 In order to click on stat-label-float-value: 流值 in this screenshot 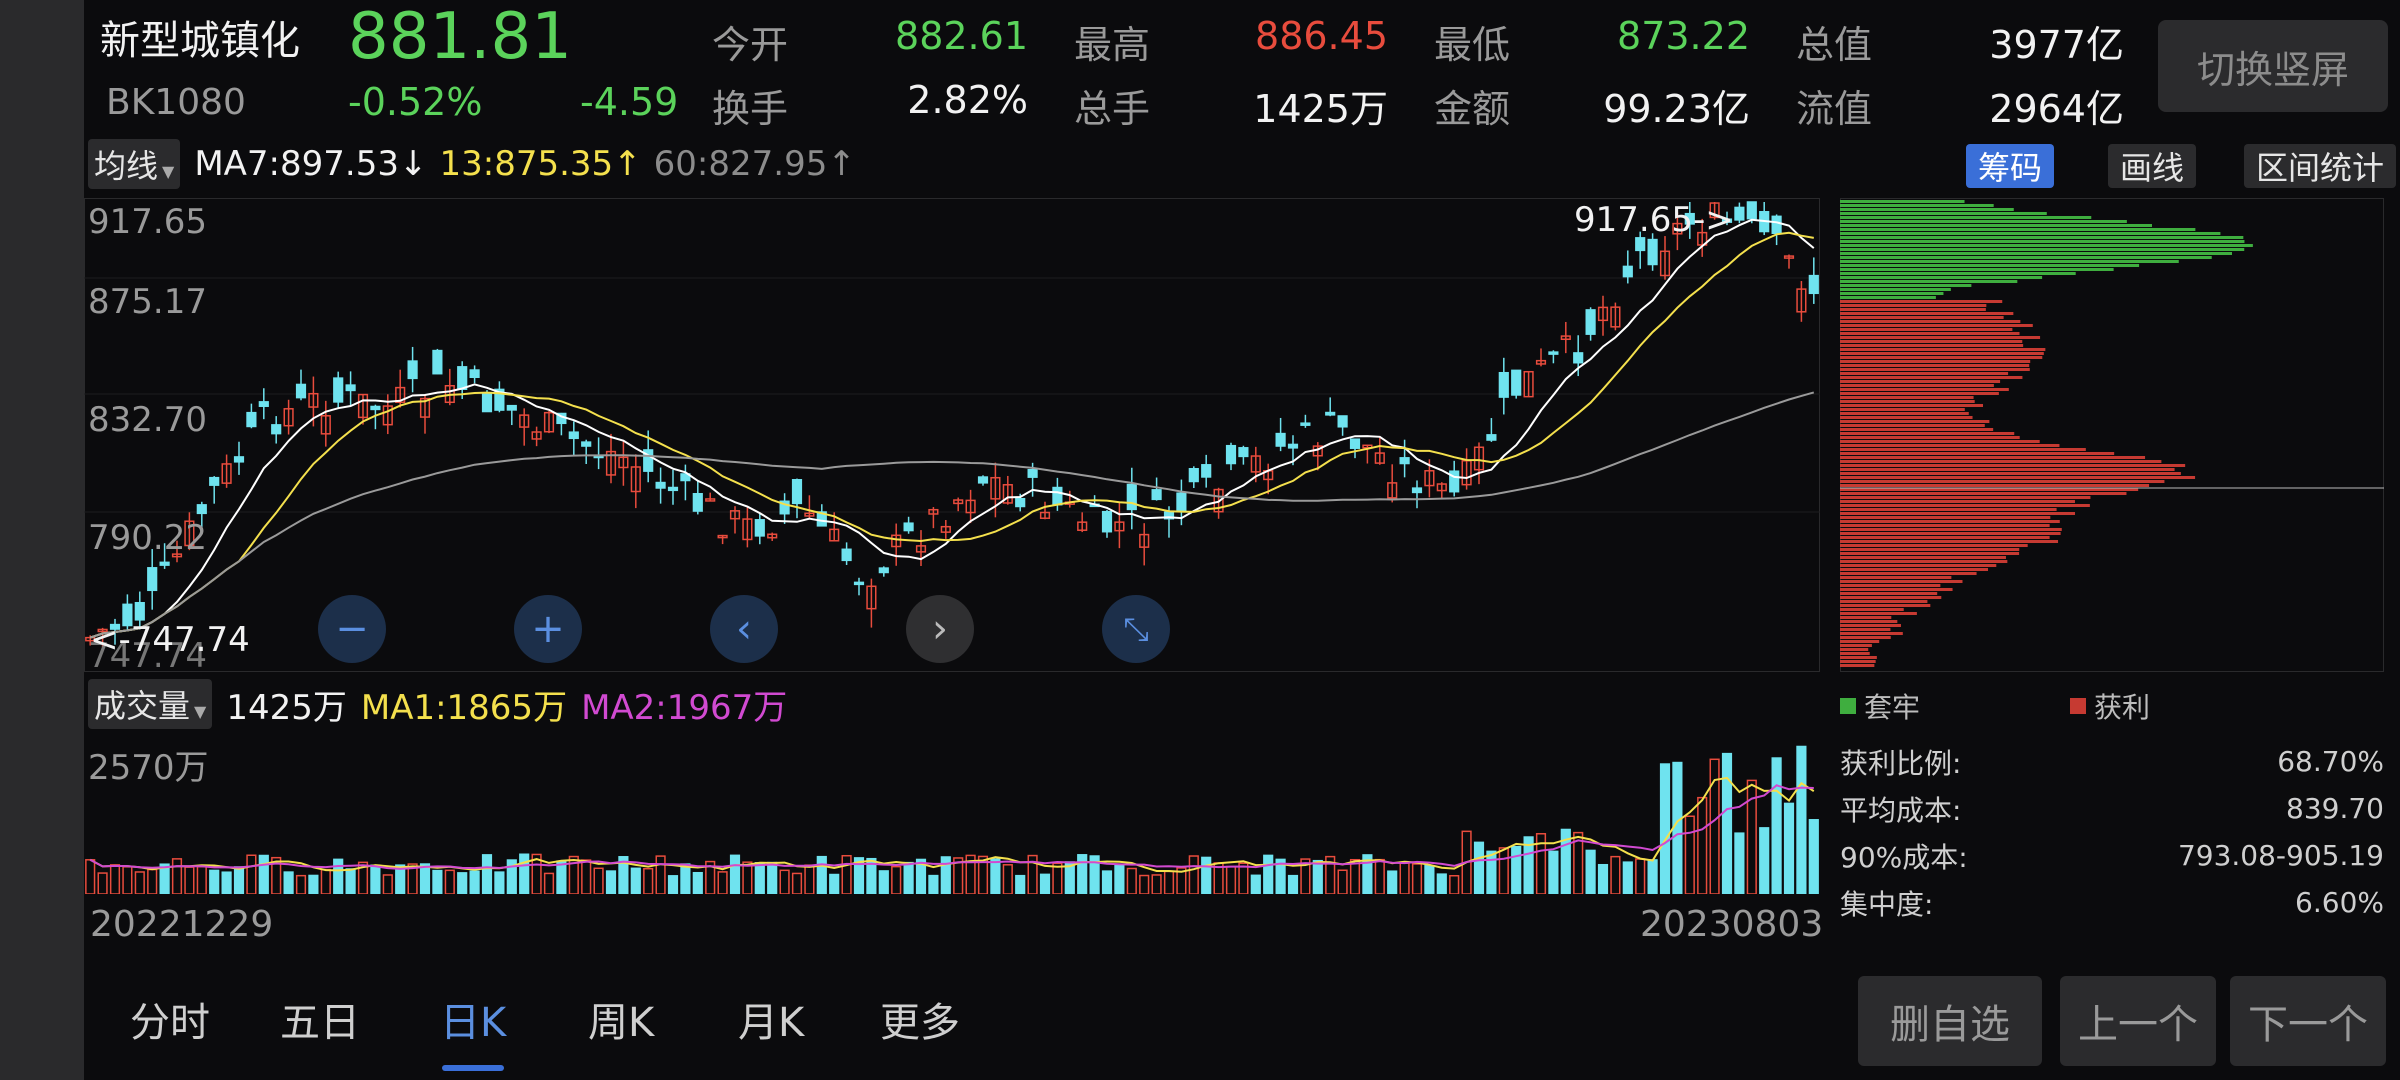, I will do `click(1834, 109)`.